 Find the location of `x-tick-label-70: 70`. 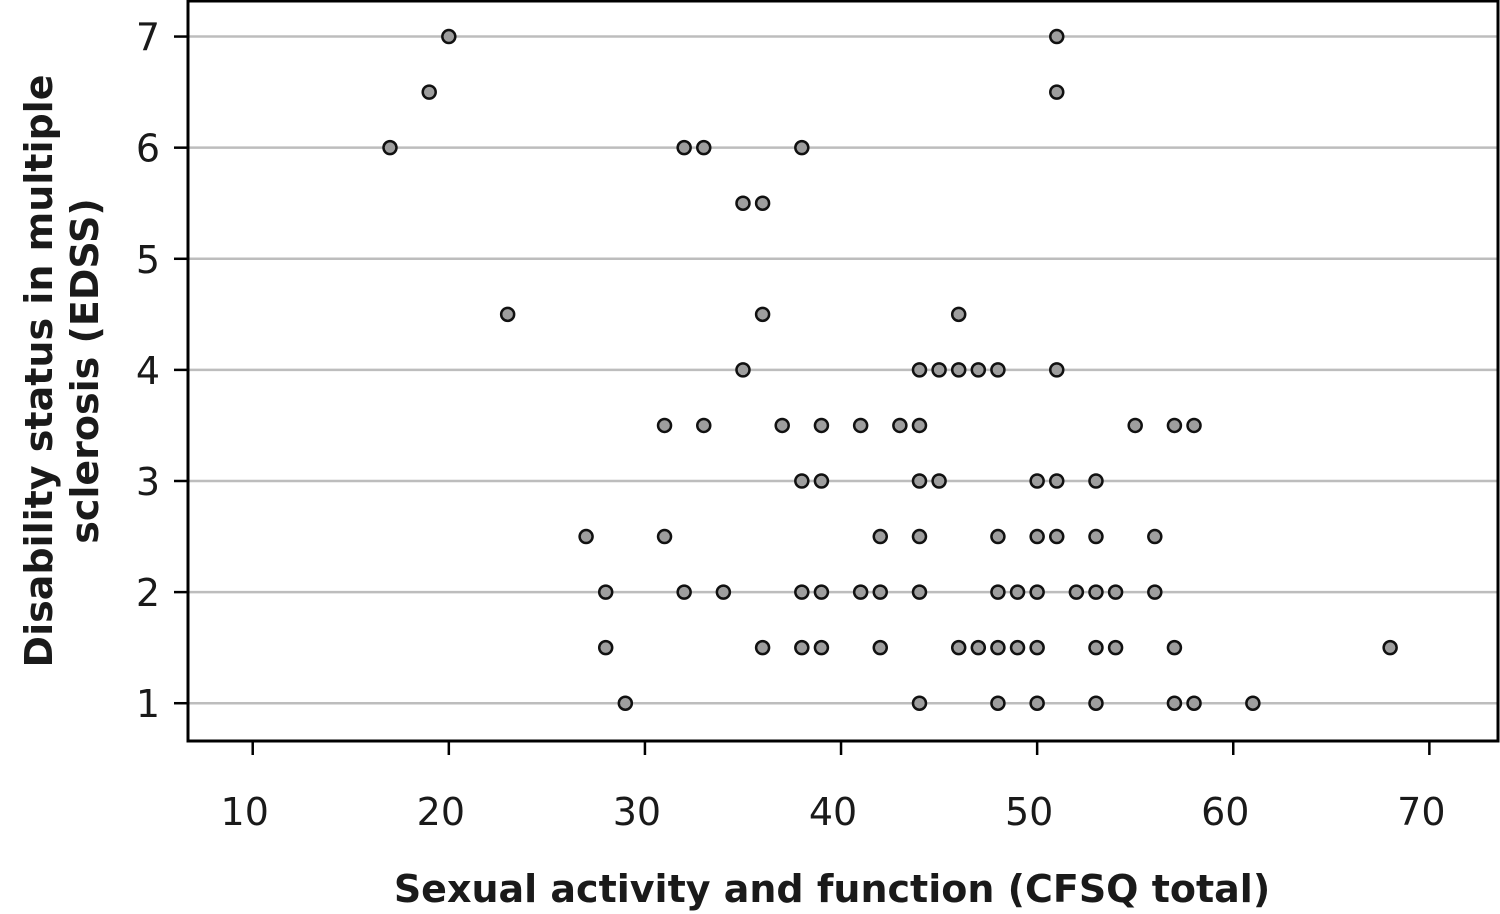

x-tick-label-70: 70 is located at coordinates (1421, 812).